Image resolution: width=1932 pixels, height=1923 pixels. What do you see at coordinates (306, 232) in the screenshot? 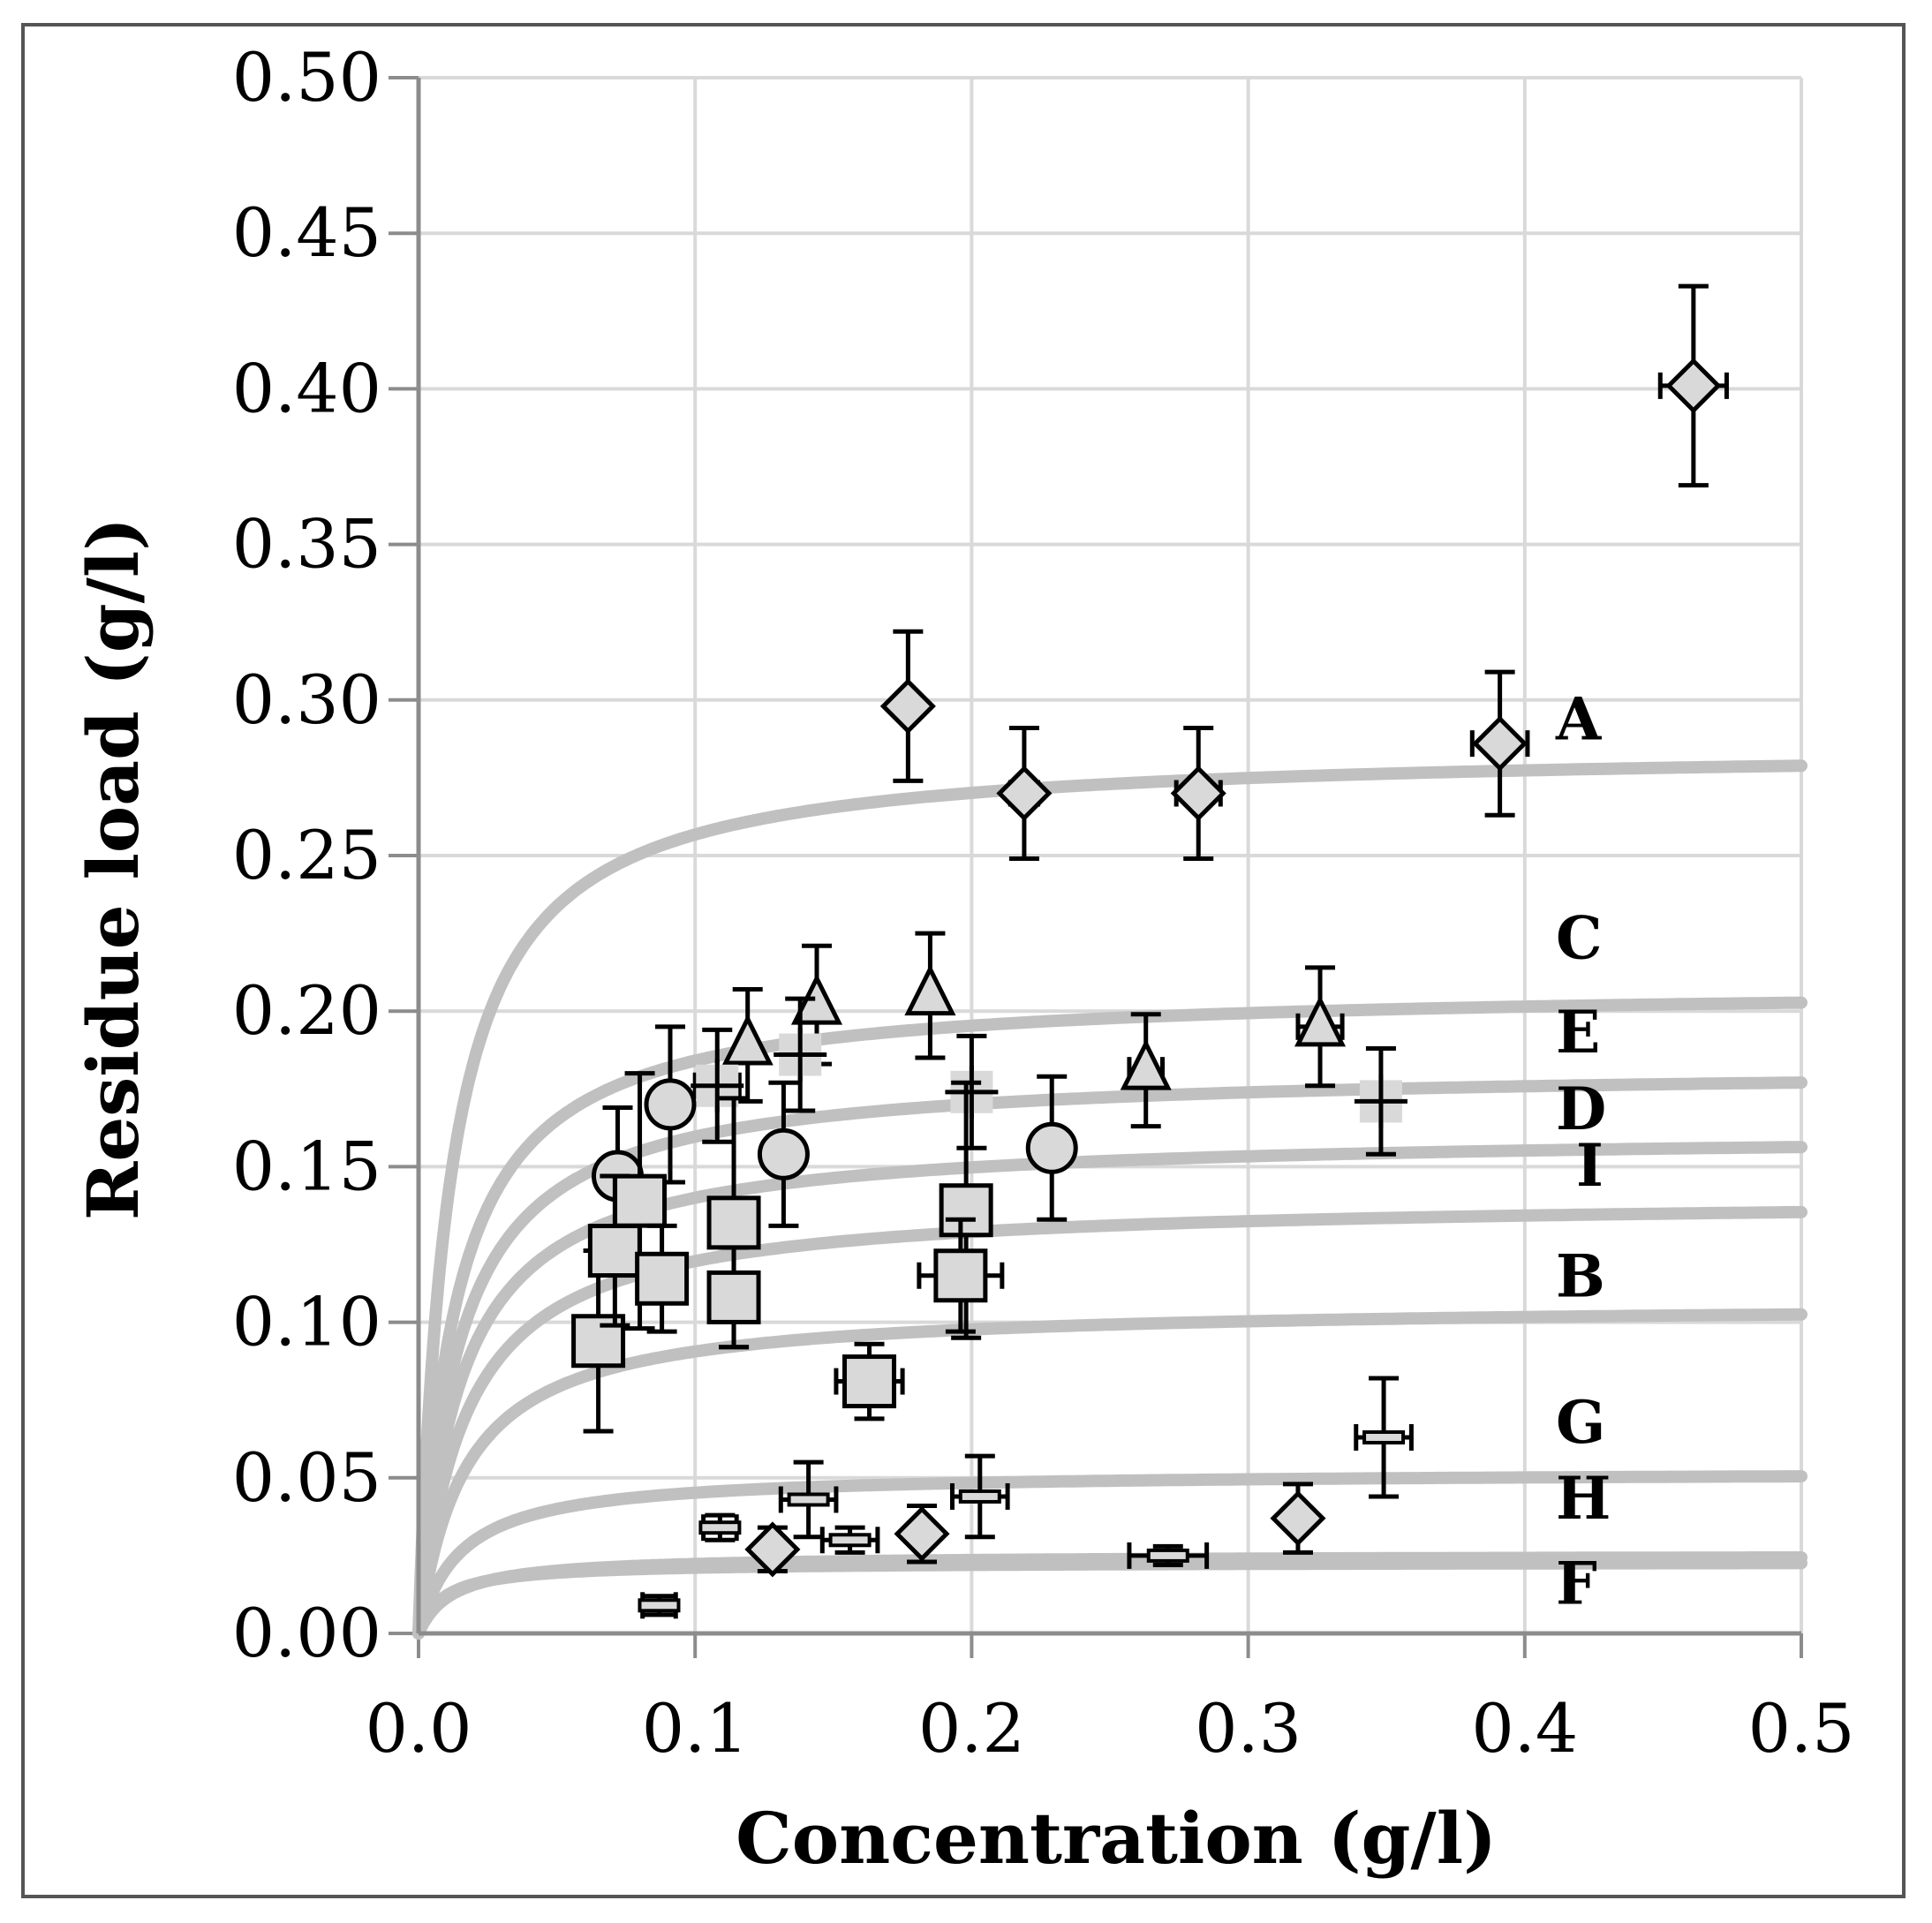
I see `y-tick-label: 0.45` at bounding box center [306, 232].